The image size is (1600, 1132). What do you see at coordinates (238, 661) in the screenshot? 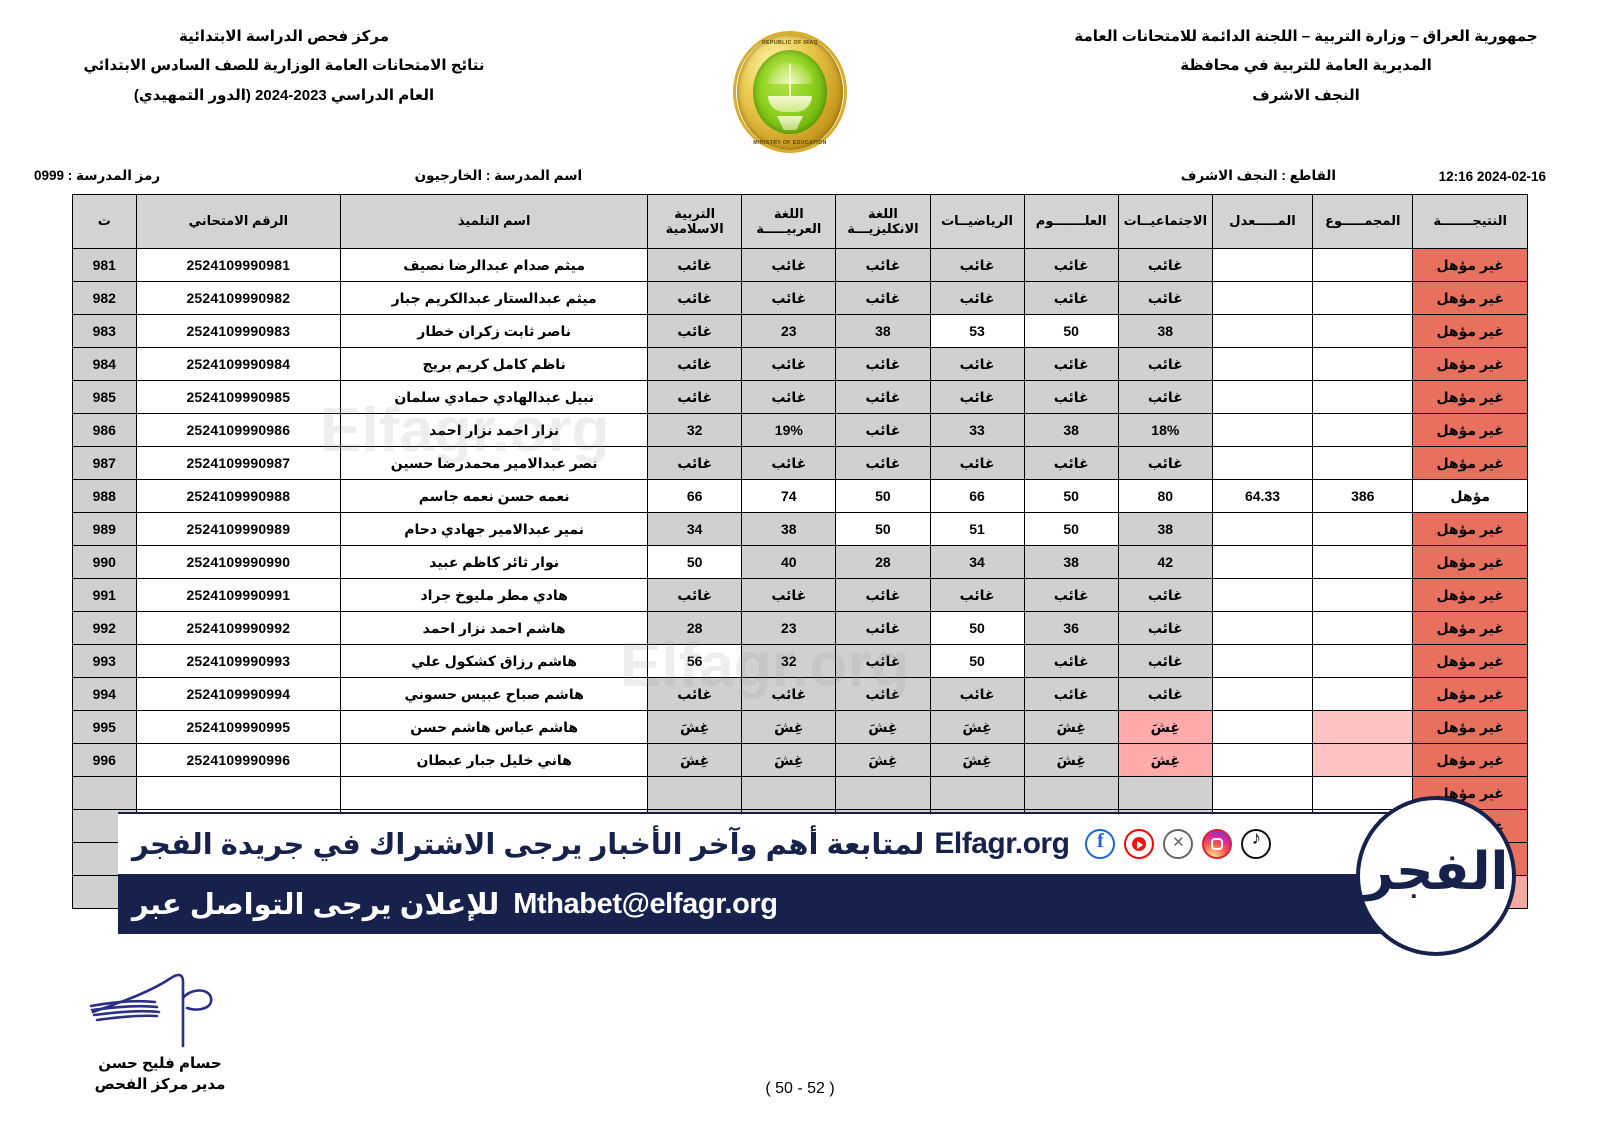
I see `cell-exam-number: 2524109990993` at bounding box center [238, 661].